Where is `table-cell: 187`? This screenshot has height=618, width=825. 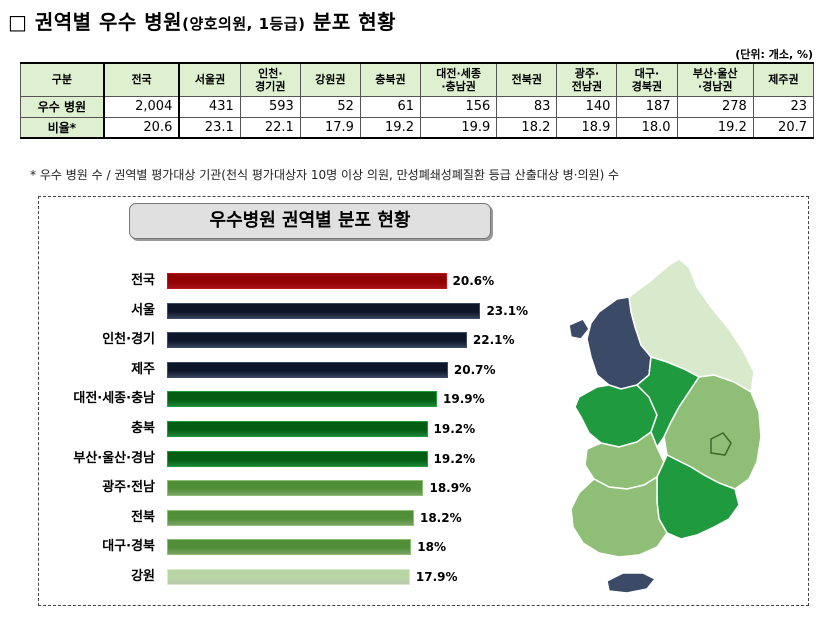 table-cell: 187 is located at coordinates (647, 106).